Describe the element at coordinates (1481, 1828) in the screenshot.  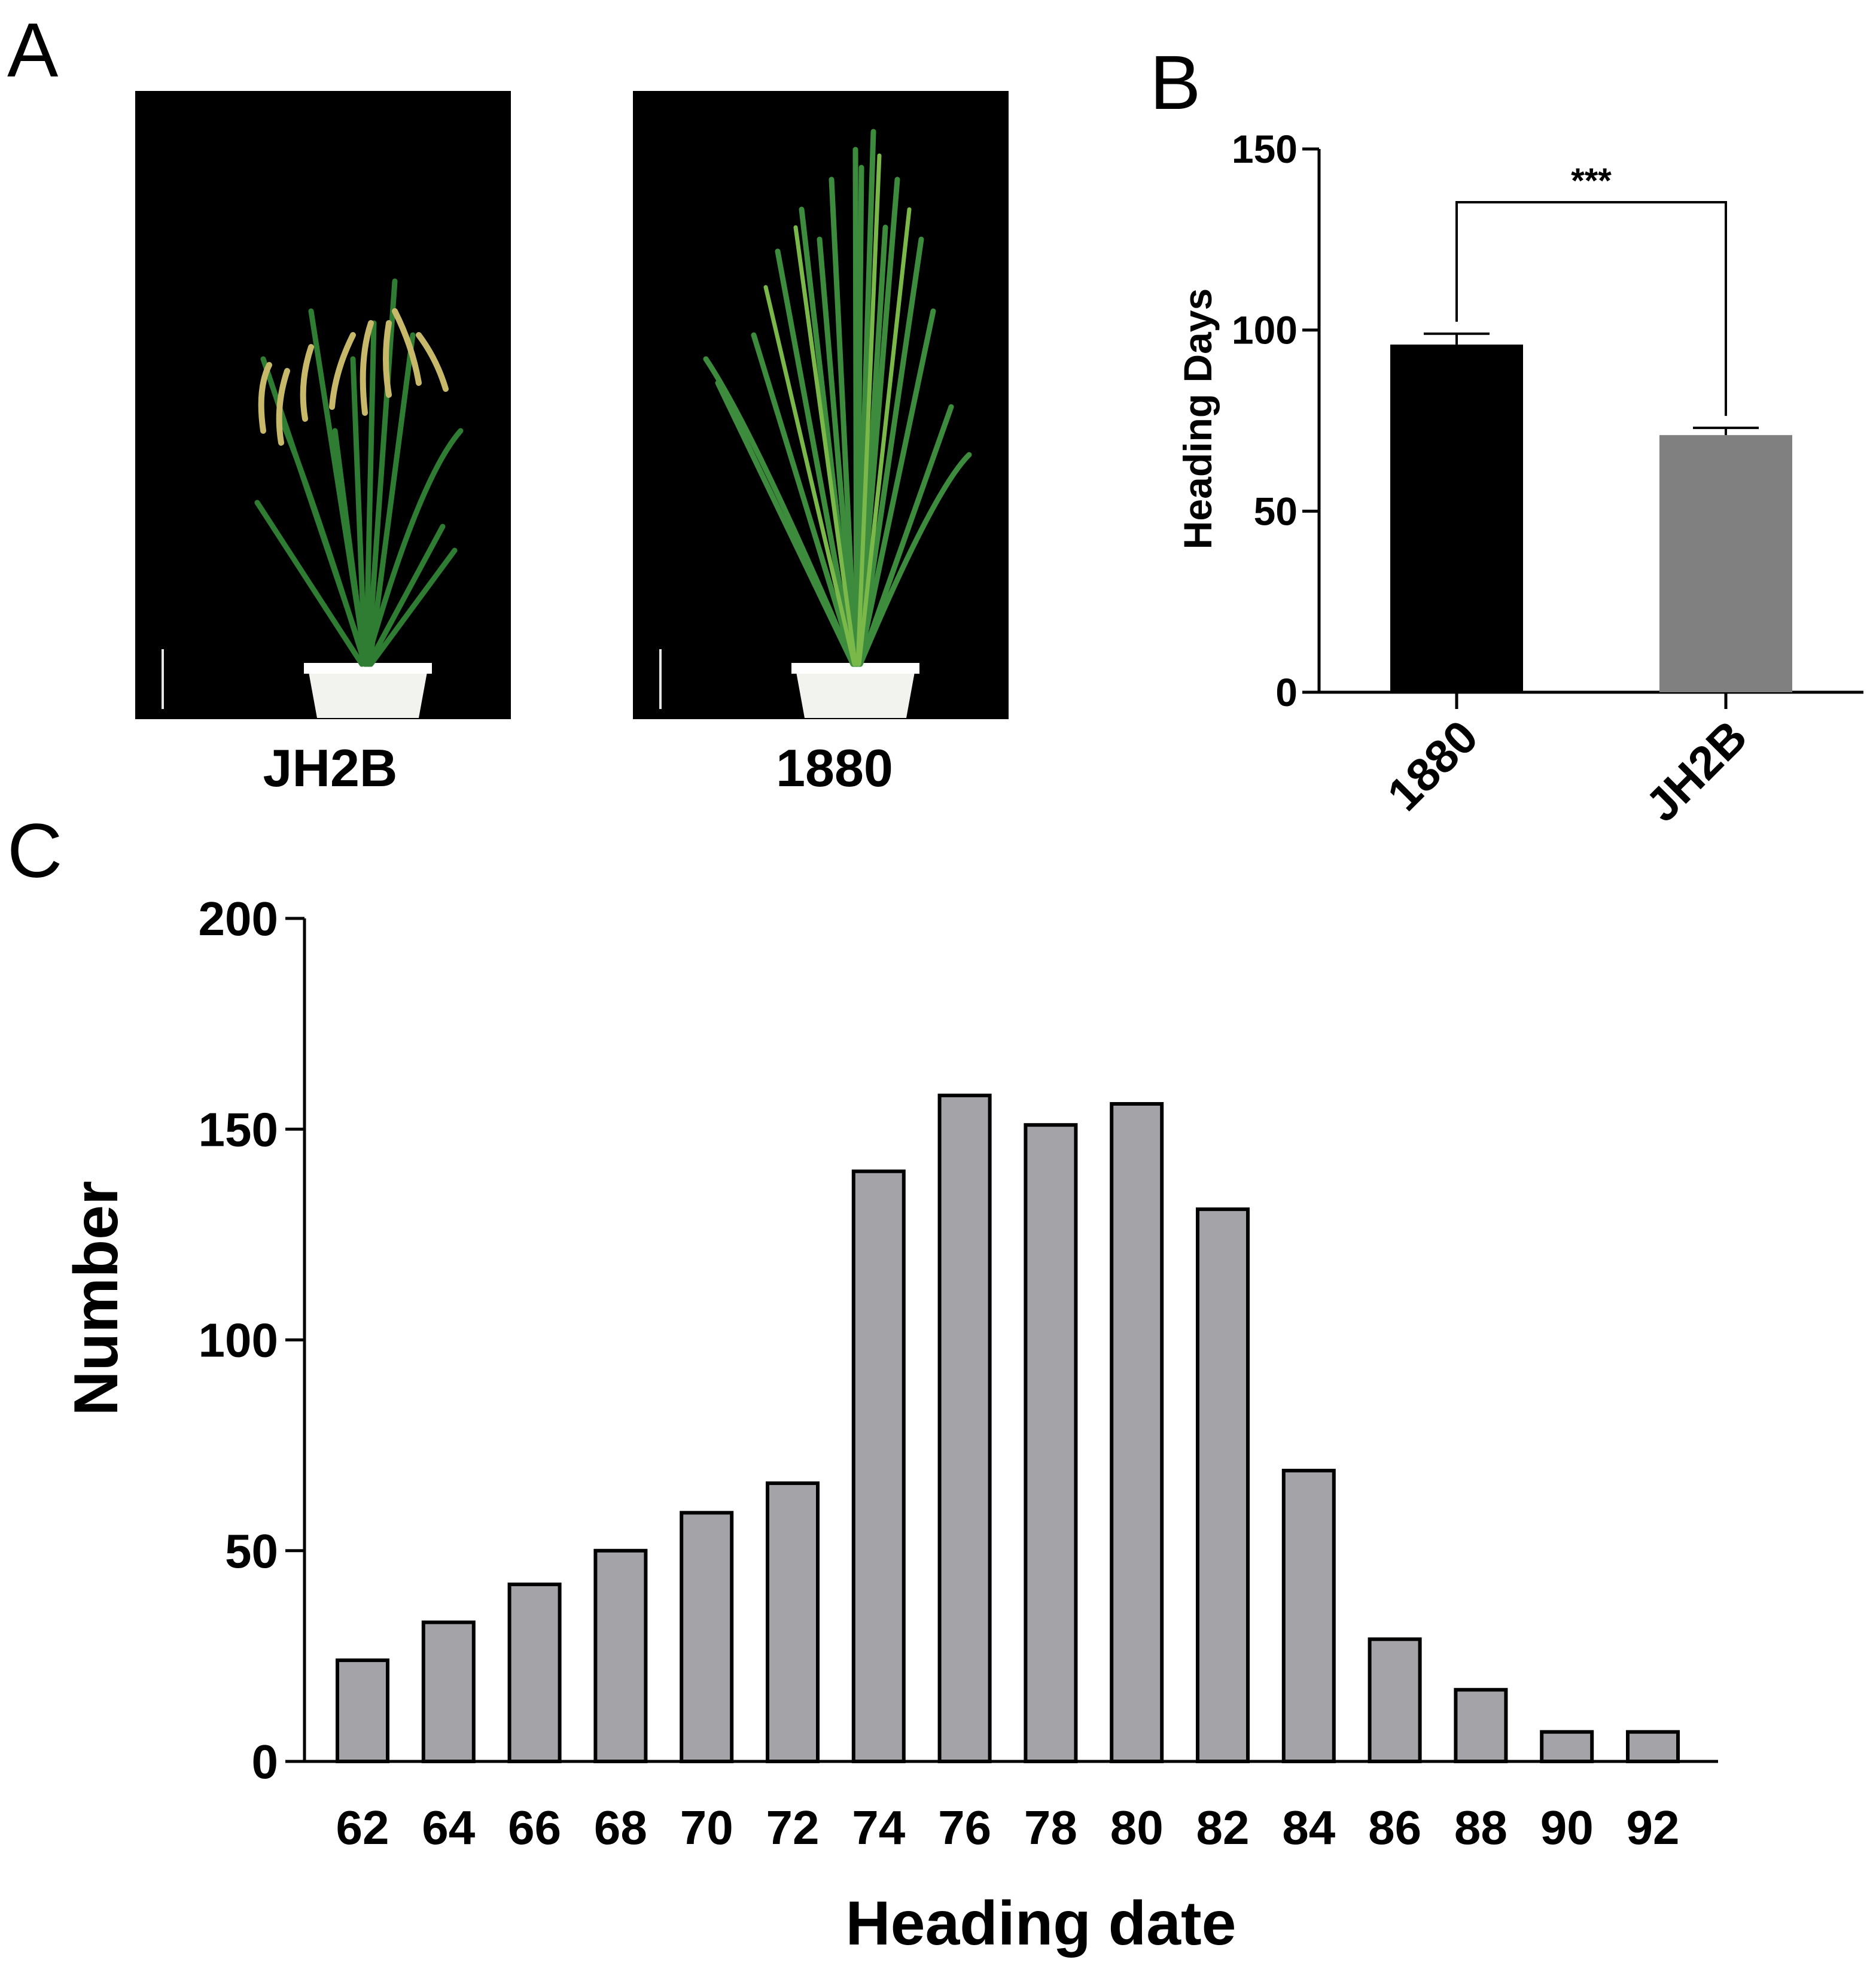
I see `chart-c-x-tick-label: 88` at that location.